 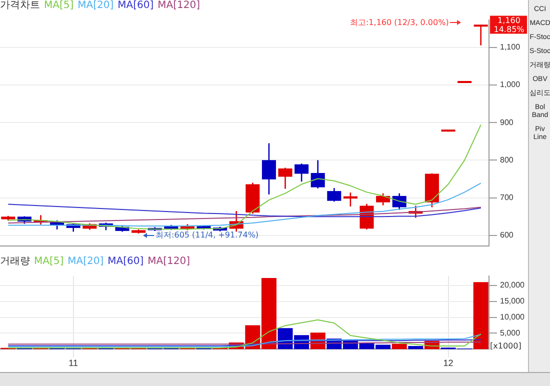 I want to click on y-tick-label: 20,000, so click(x=513, y=285).